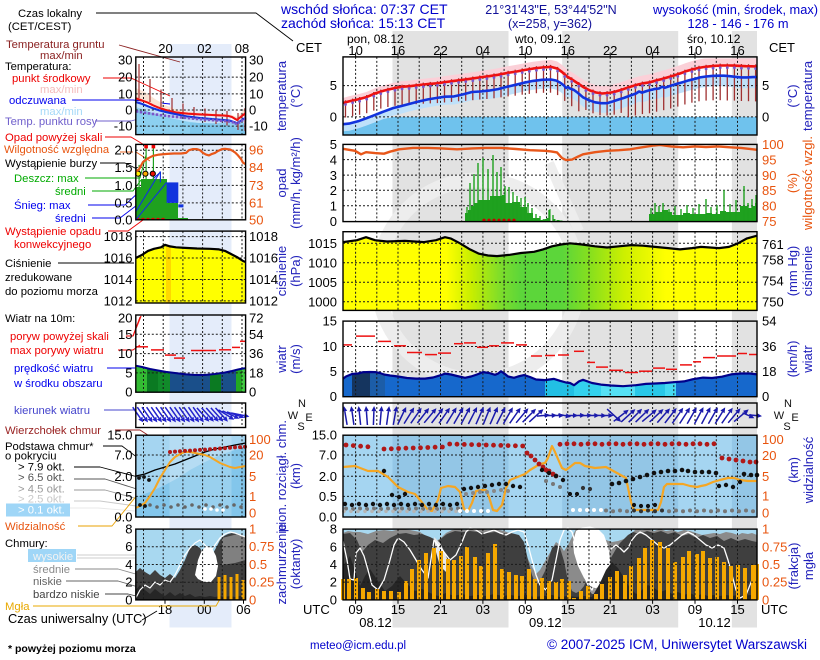  Describe the element at coordinates (38, 67) in the screenshot. I see `svg-text: Temperatura:` at that location.